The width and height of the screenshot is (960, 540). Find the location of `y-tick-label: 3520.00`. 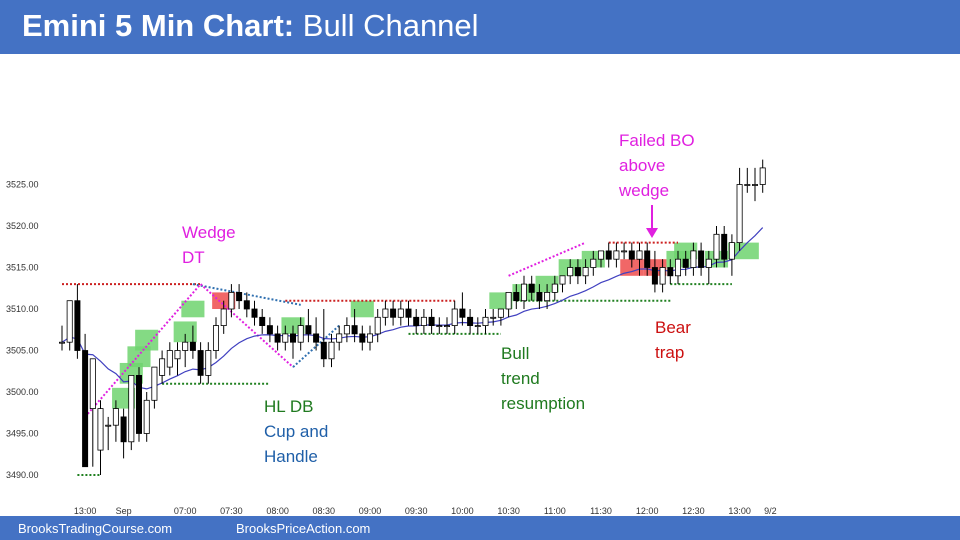

y-tick-label: 3520.00 is located at coordinates (22, 226).